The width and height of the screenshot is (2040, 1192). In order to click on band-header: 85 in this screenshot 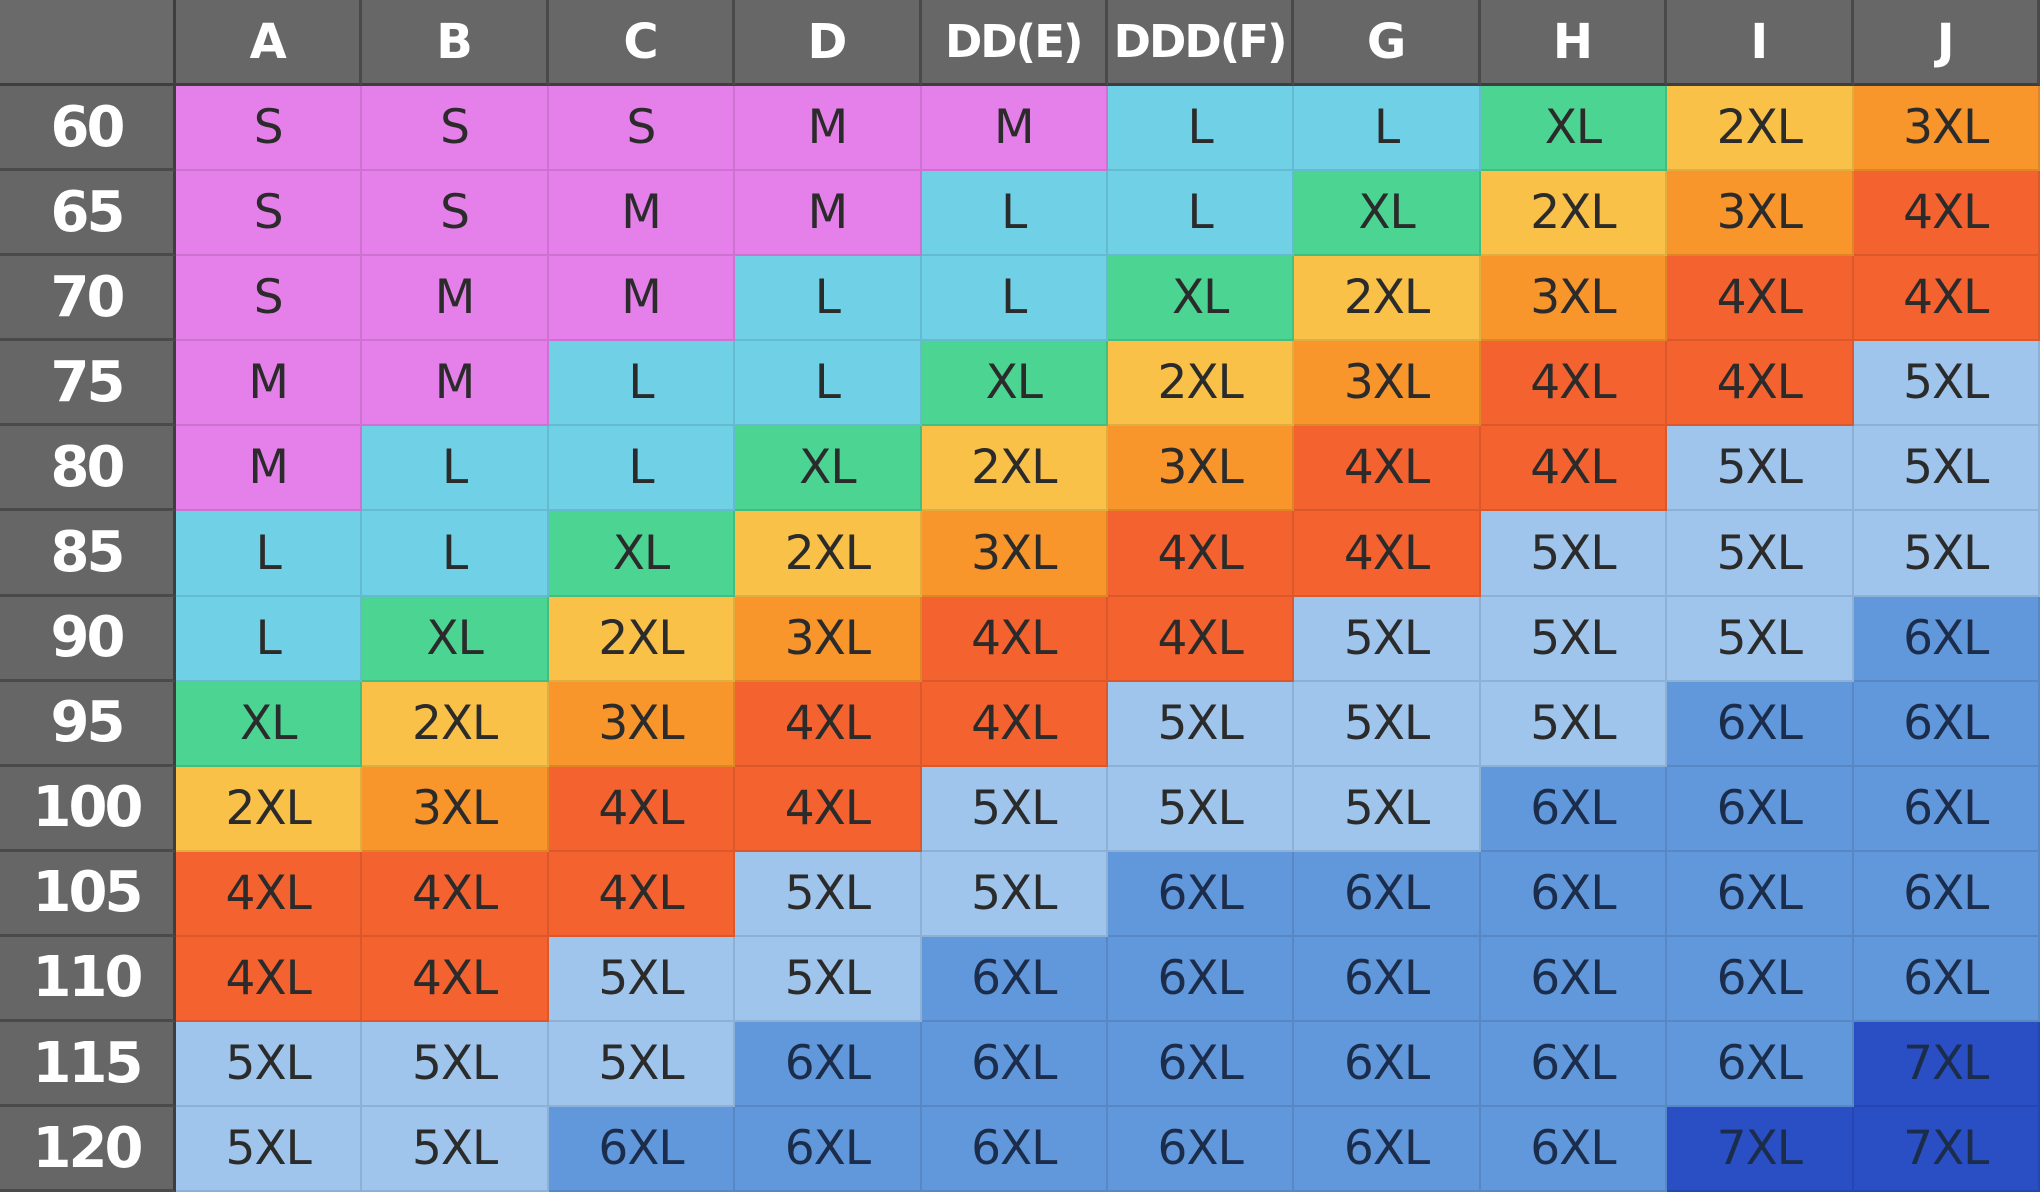, I will do `click(88, 554)`.